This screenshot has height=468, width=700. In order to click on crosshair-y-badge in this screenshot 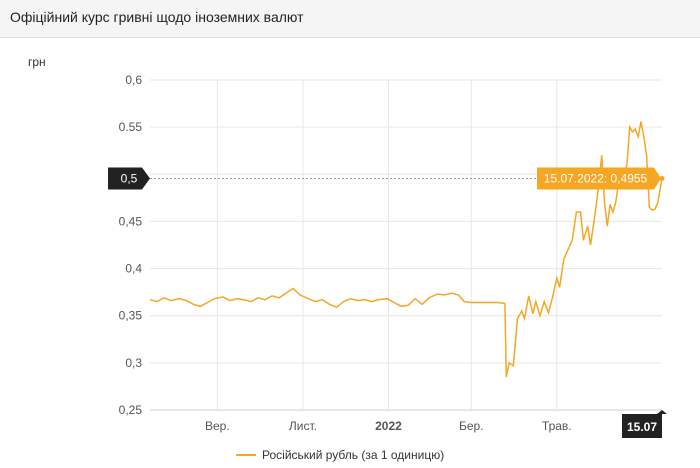, I will do `click(129, 178)`.